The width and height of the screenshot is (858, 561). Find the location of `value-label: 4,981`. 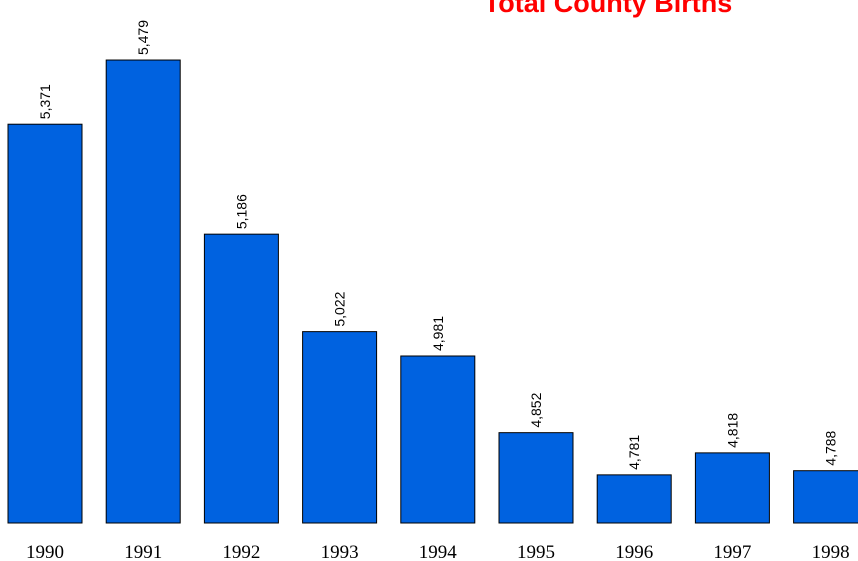

value-label: 4,981 is located at coordinates (438, 333).